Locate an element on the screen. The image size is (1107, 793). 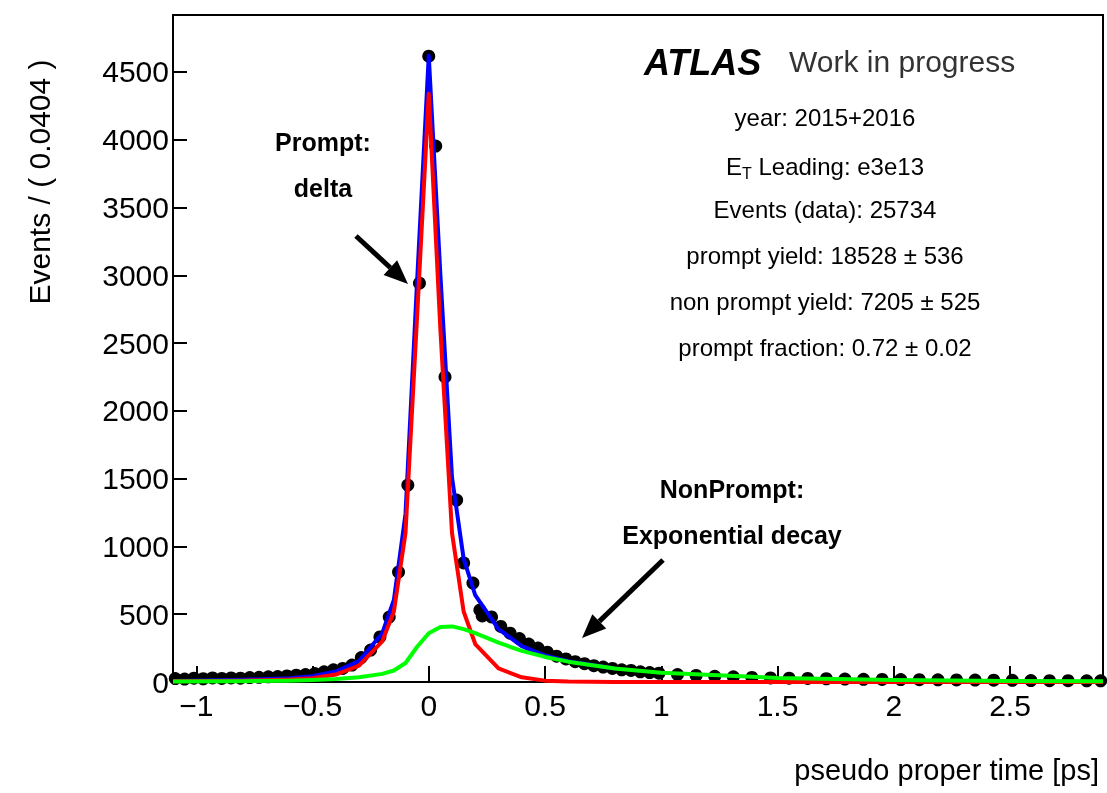
annotation: Prompt: delta is located at coordinates (323, 165).